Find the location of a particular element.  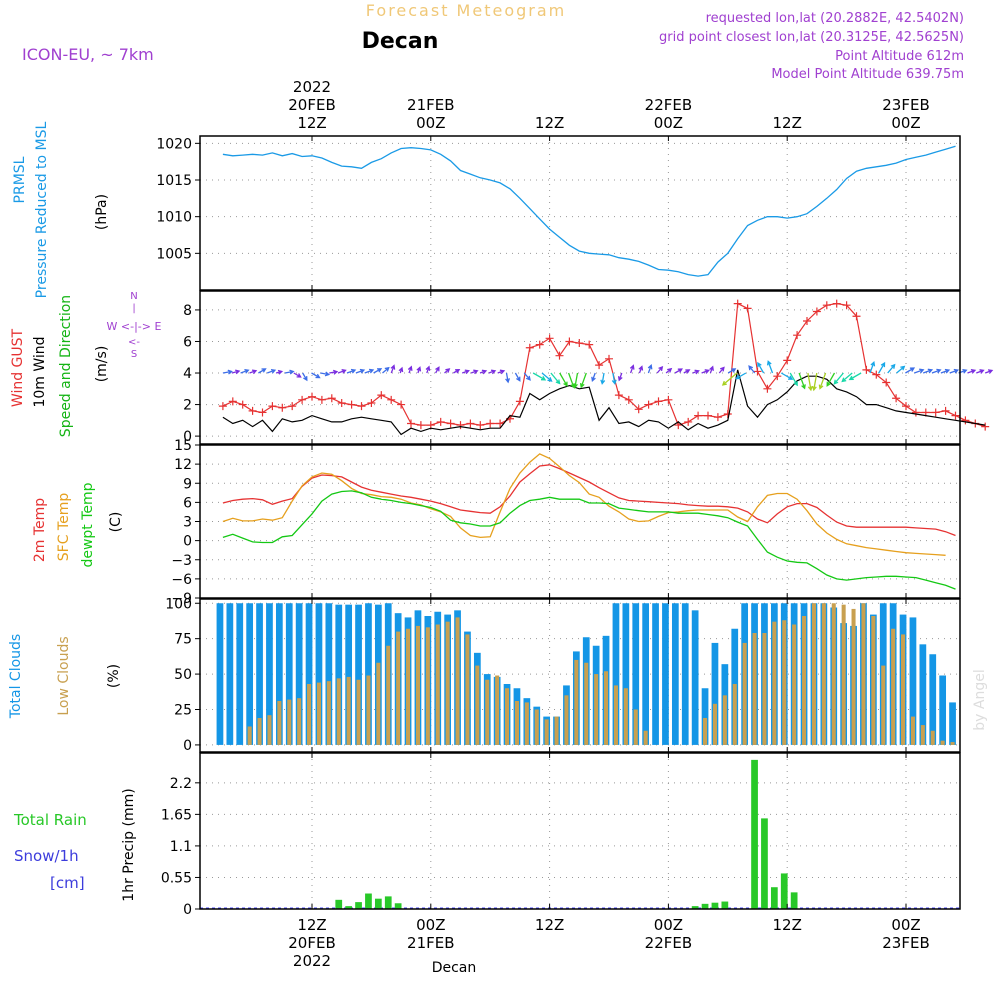

top-time-label: 12Z is located at coordinates (787, 123).